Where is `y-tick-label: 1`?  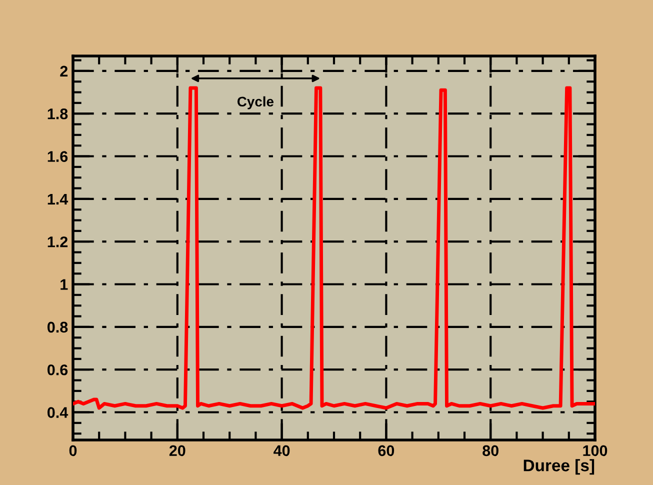 y-tick-label: 1 is located at coordinates (64, 284).